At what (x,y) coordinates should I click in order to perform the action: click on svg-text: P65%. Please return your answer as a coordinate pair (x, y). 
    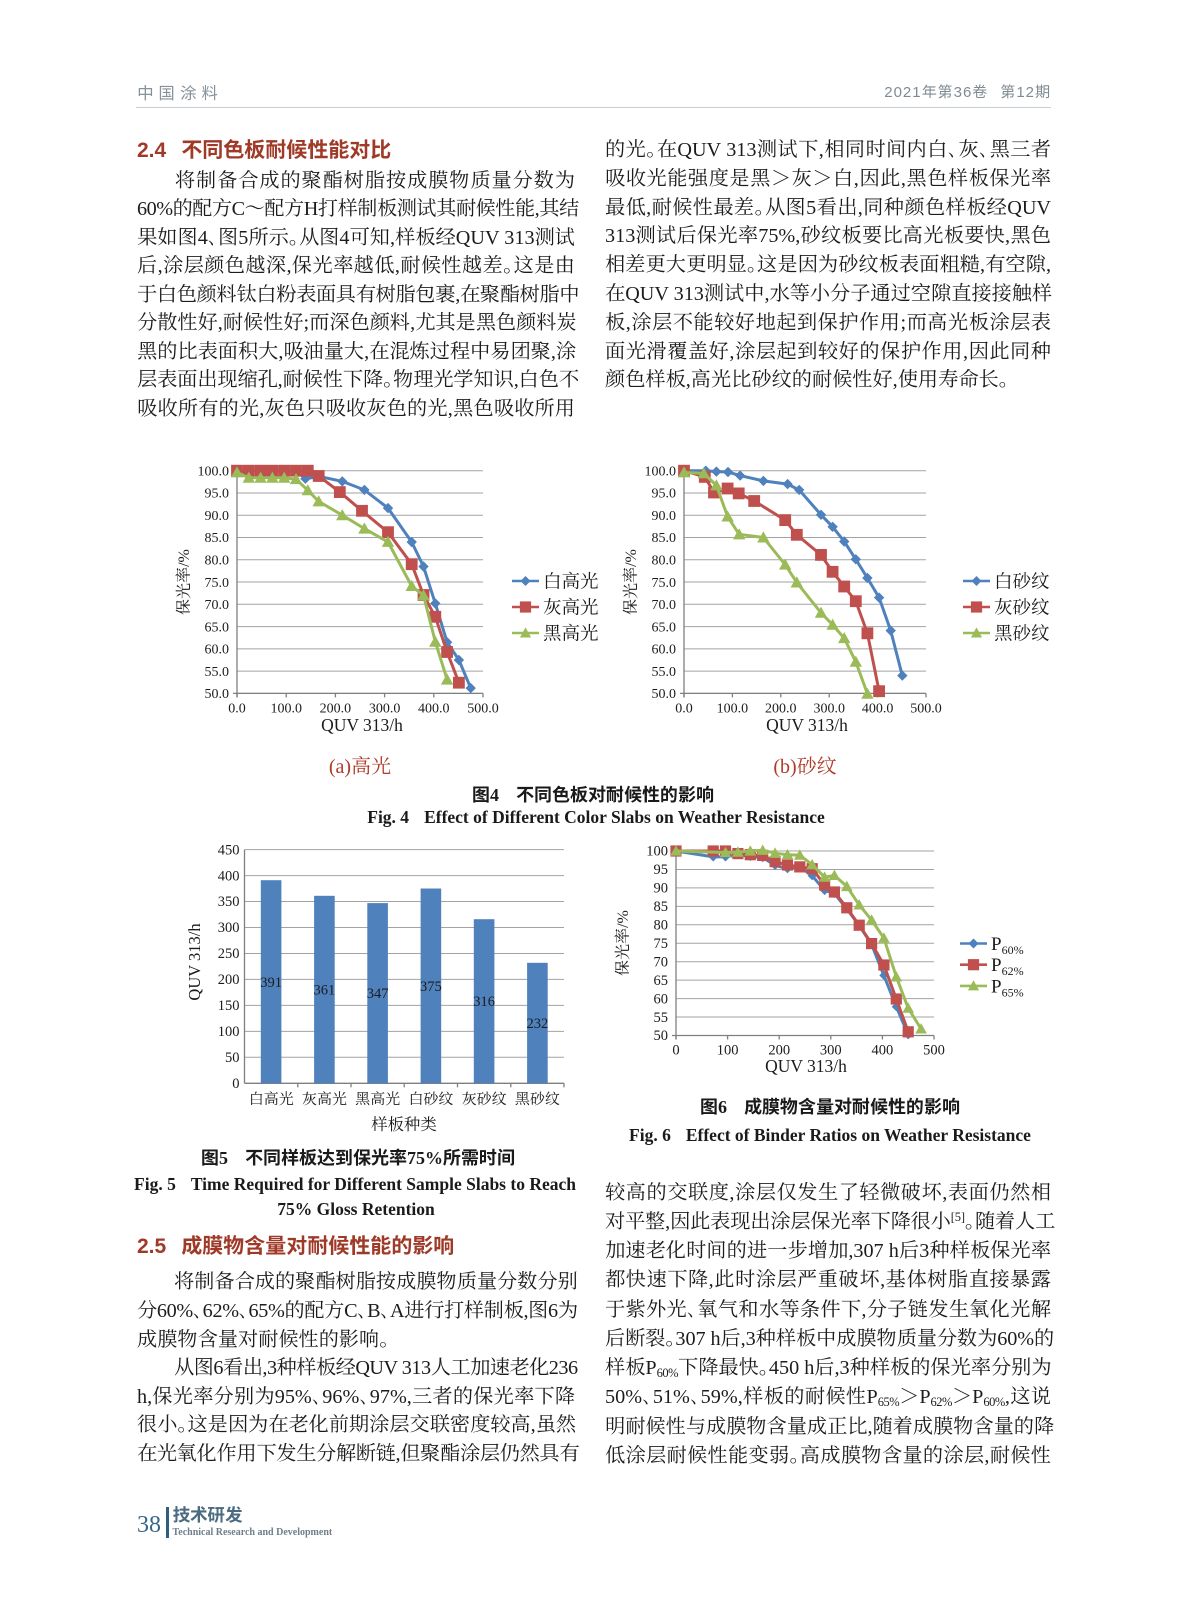
    Looking at the image, I should click on (1007, 987).